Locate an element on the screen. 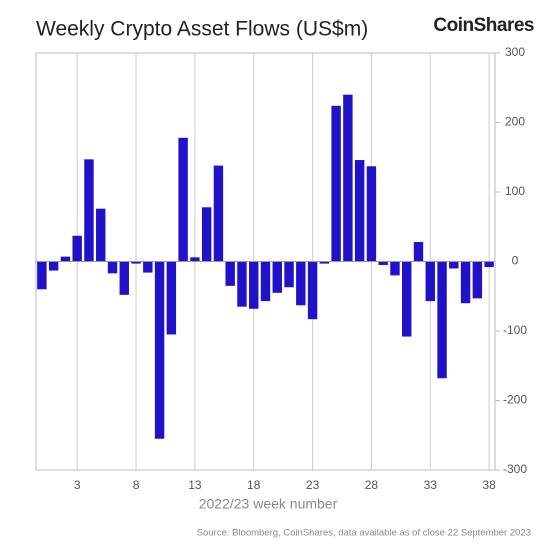 Image resolution: width=560 pixels, height=548 pixels. x-tick-label: 8 is located at coordinates (136, 485).